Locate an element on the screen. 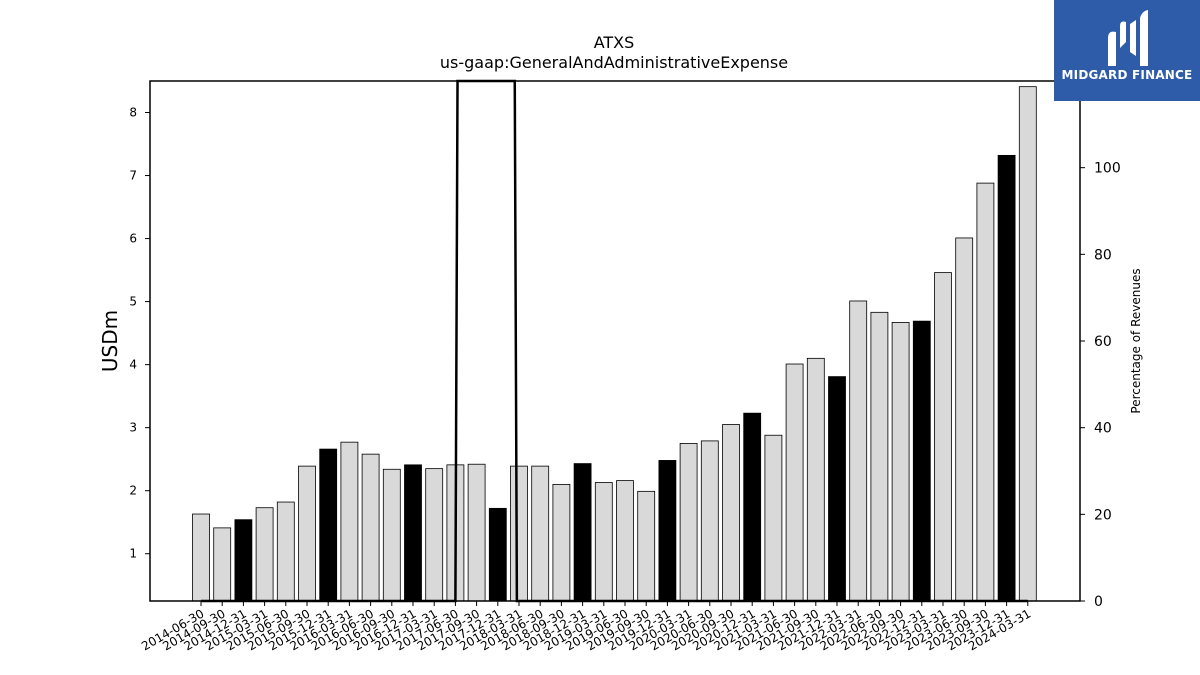 The width and height of the screenshot is (1200, 675). y-tick-label: 7 is located at coordinates (133, 176).